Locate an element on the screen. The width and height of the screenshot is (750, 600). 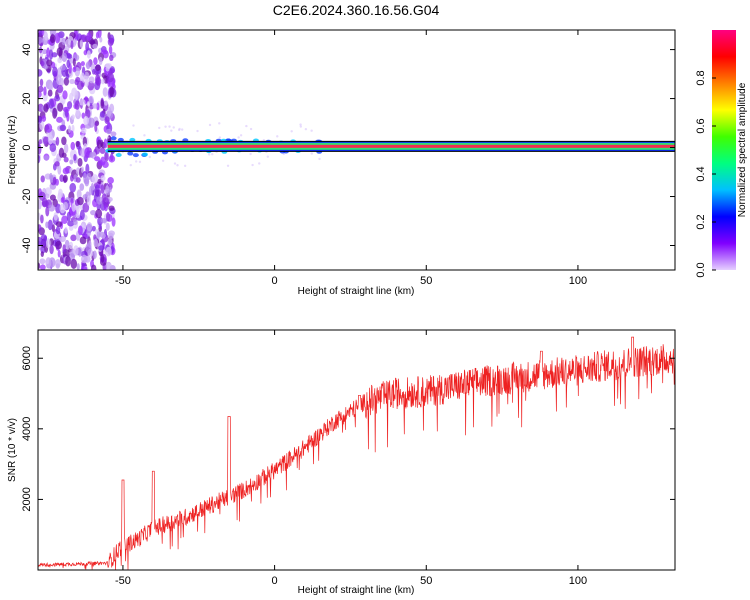
y-tick-label: 40 is located at coordinates (27, 49).